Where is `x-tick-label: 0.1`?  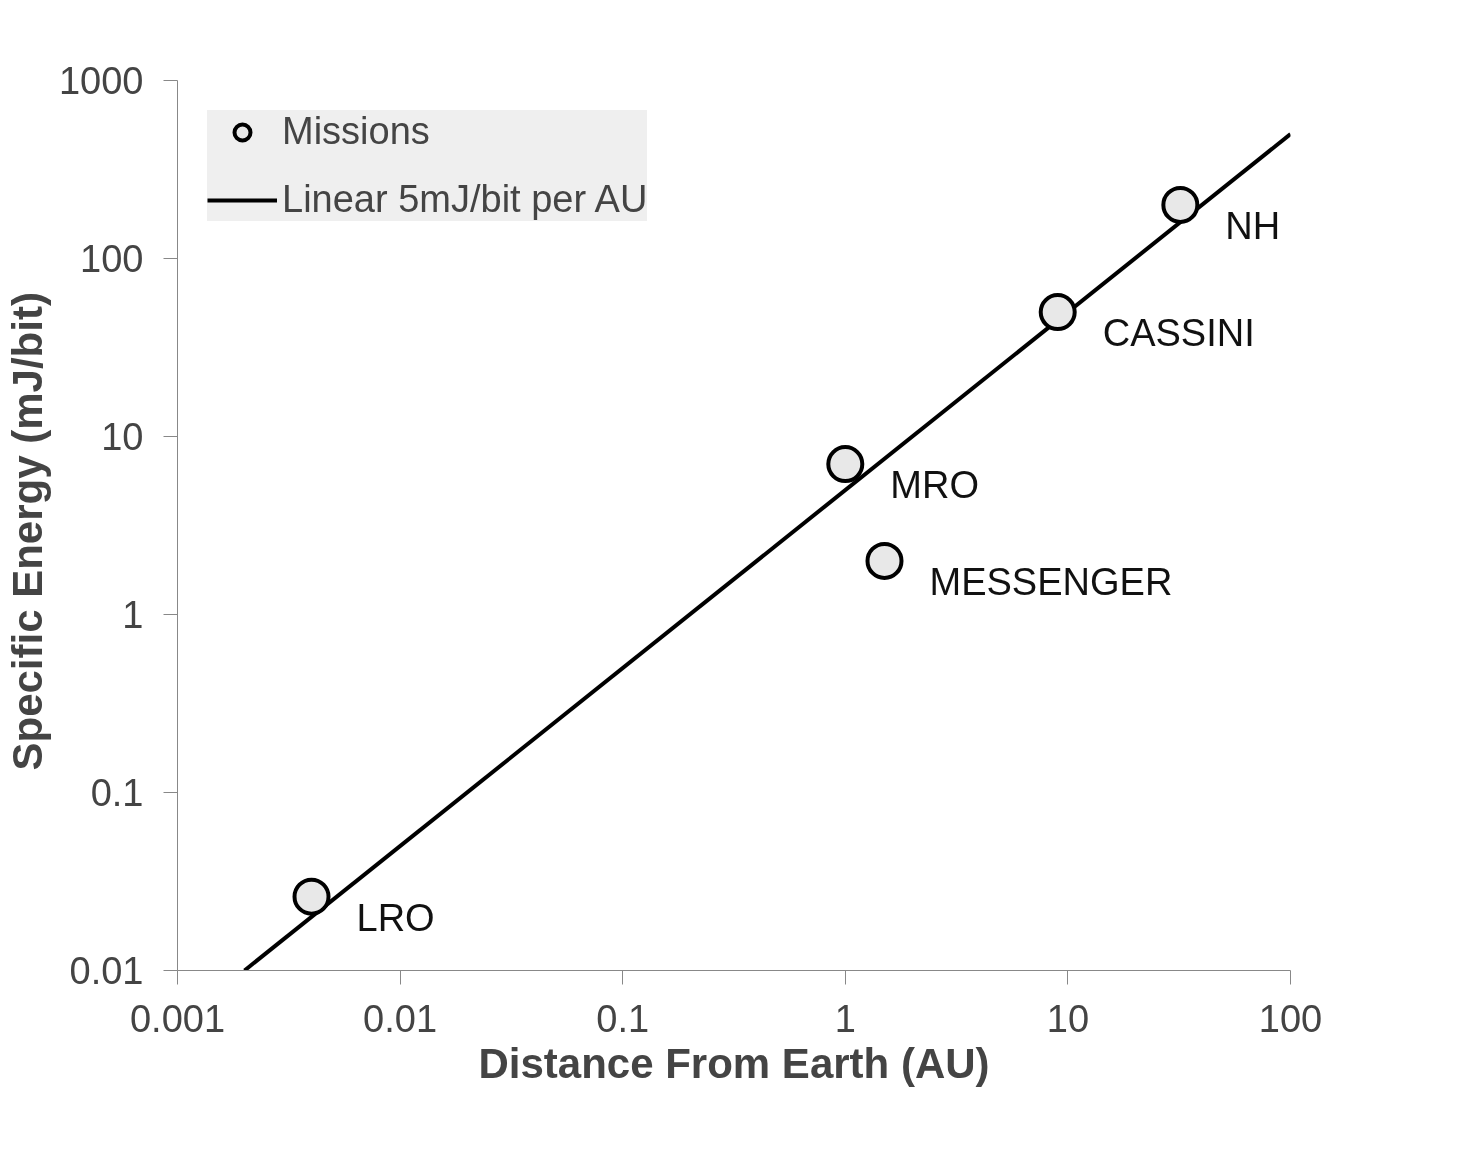 x-tick-label: 0.1 is located at coordinates (623, 1018).